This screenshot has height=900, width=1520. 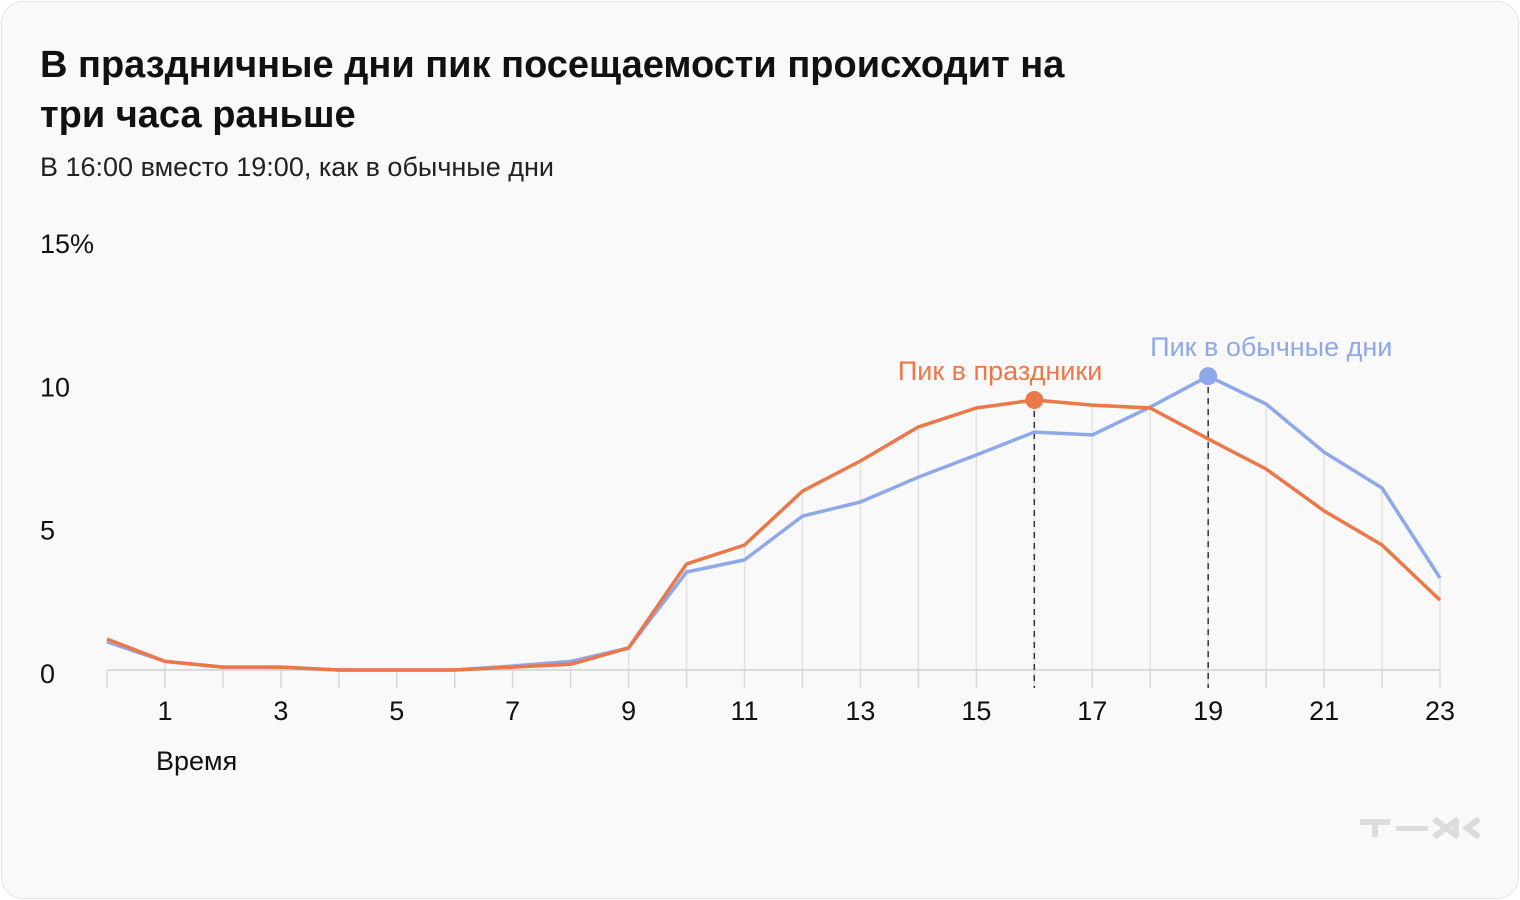 What do you see at coordinates (55, 387) in the screenshot?
I see `y-tick-label: 10` at bounding box center [55, 387].